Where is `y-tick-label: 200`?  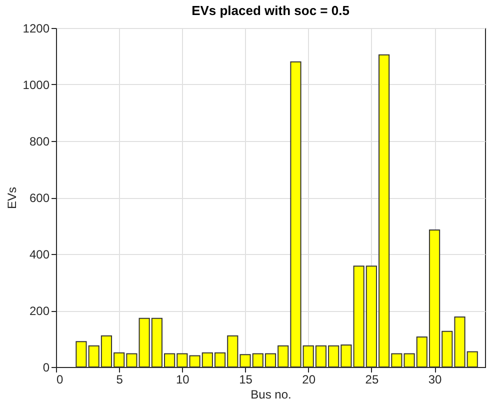
y-tick-label: 200 is located at coordinates (39, 311).